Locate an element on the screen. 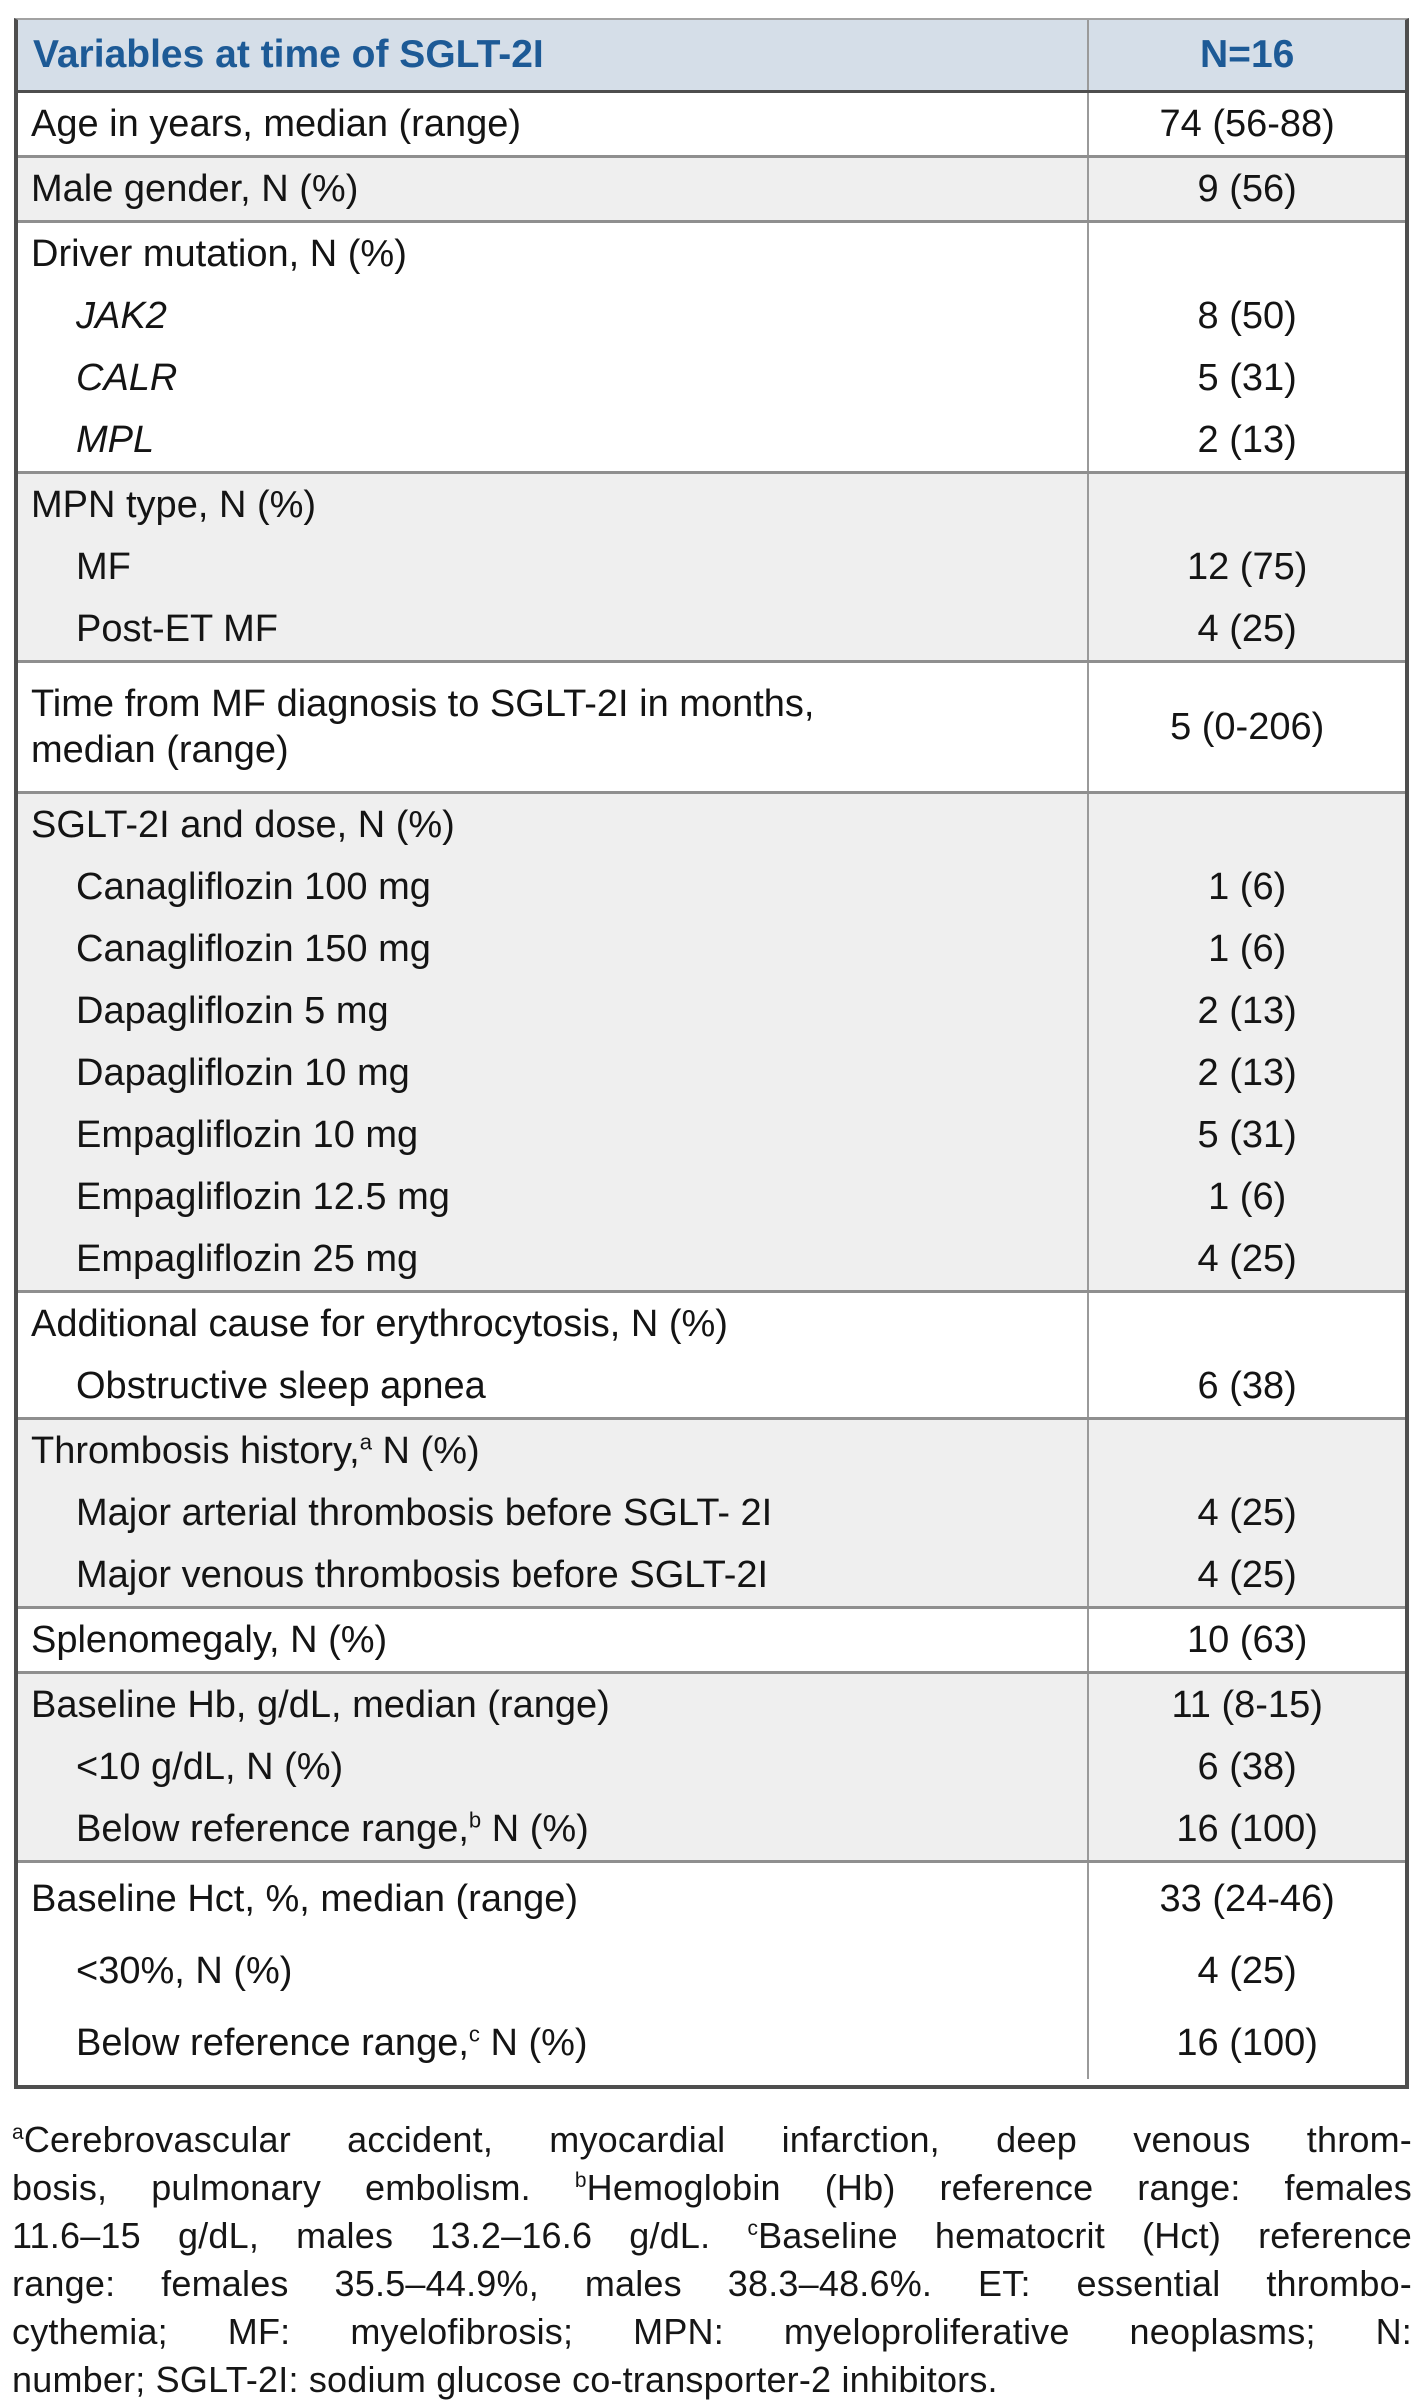 Image resolution: width=1423 pixels, height=2405 pixels. row-label: Major venous thrombosis before SGLT-2I is located at coordinates (422, 1575).